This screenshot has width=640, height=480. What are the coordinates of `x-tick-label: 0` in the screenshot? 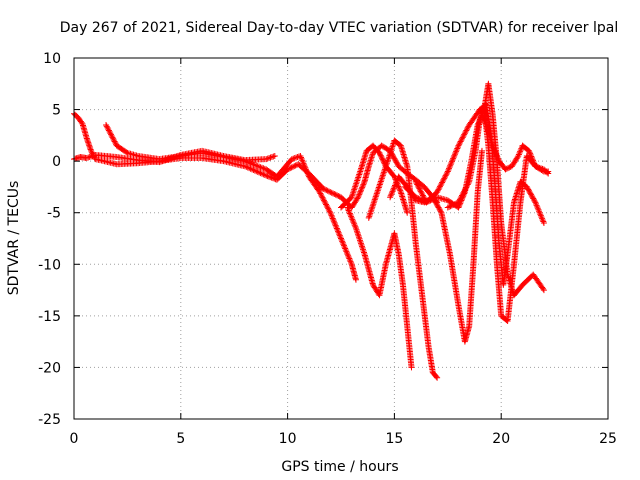 It's located at (74, 439).